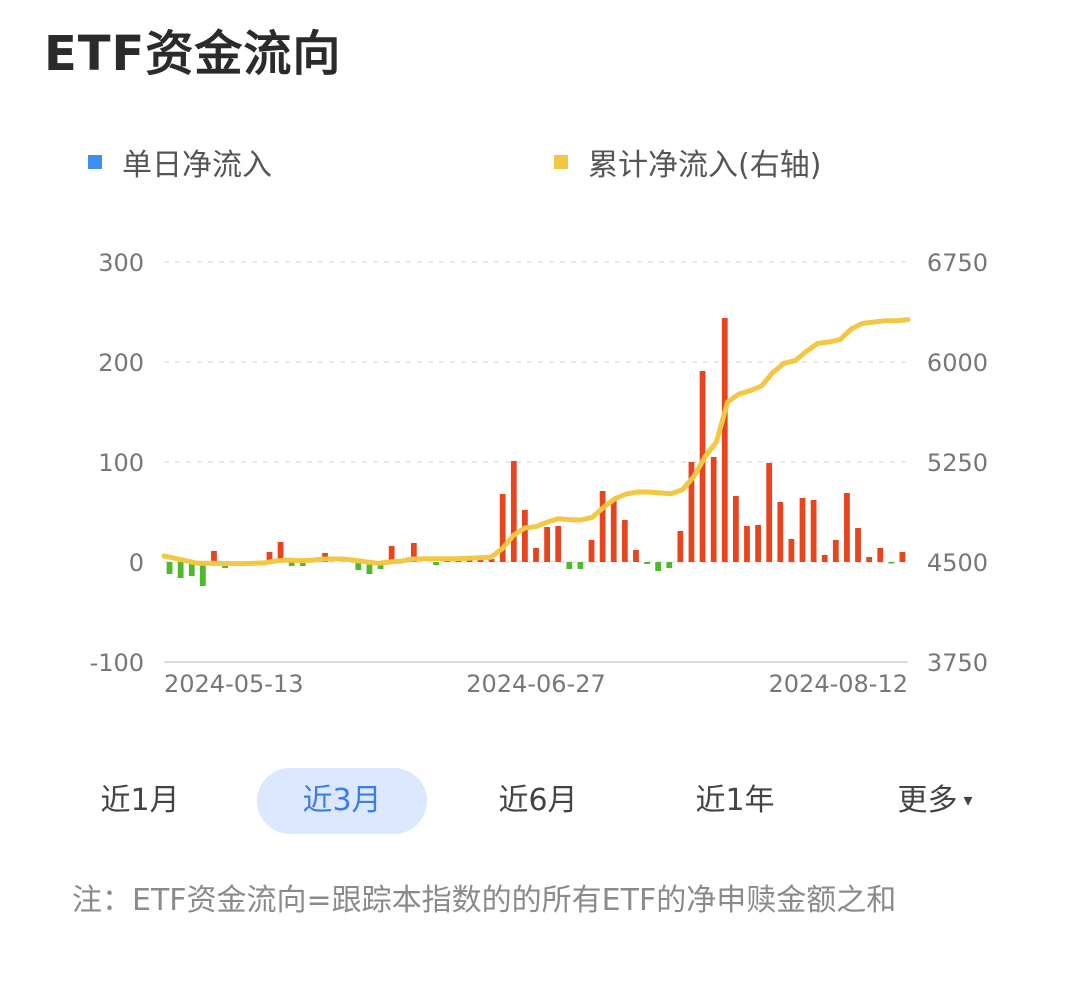 This screenshot has width=1080, height=990. I want to click on left-axis-tick-label: -100, so click(117, 663).